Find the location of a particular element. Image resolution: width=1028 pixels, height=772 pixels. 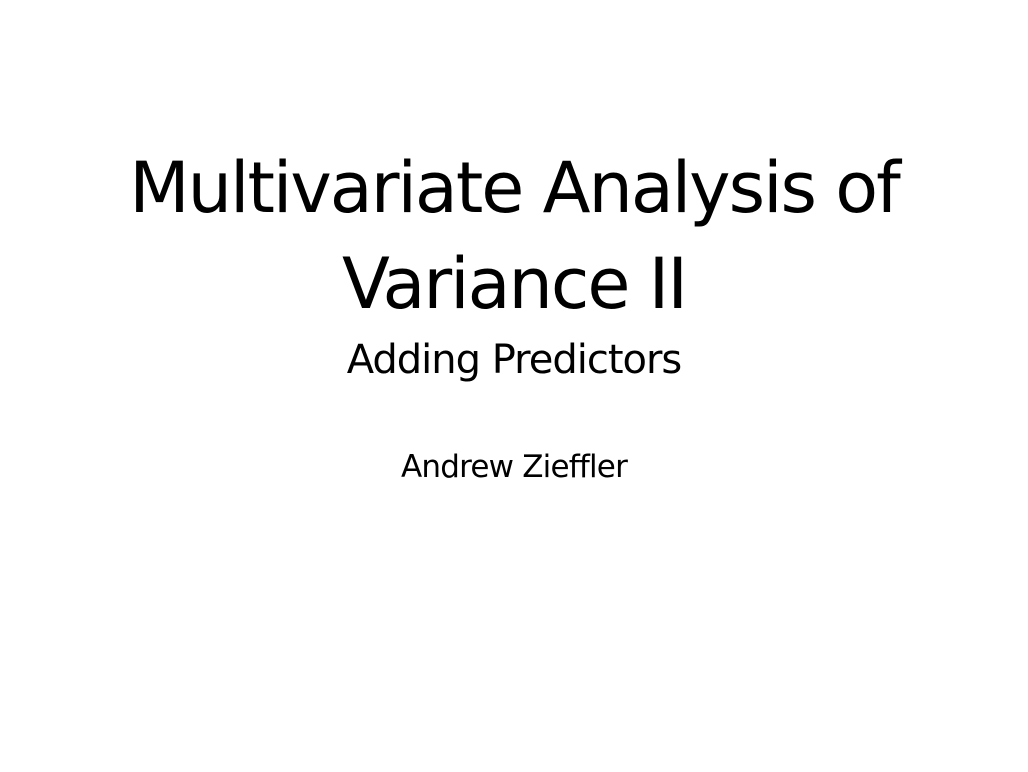

slide-author: Andrew Zieffler is located at coordinates (514, 467).